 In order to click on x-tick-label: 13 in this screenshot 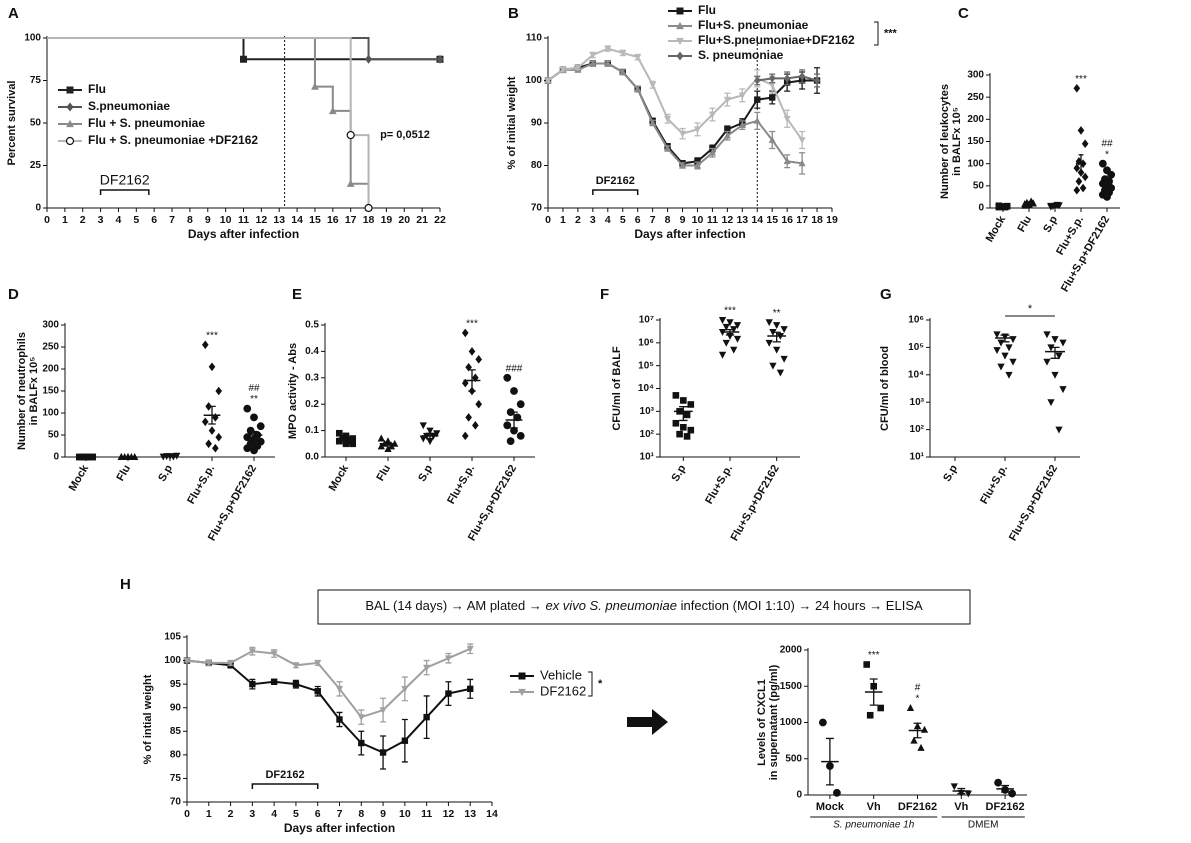, I will do `click(742, 220)`.